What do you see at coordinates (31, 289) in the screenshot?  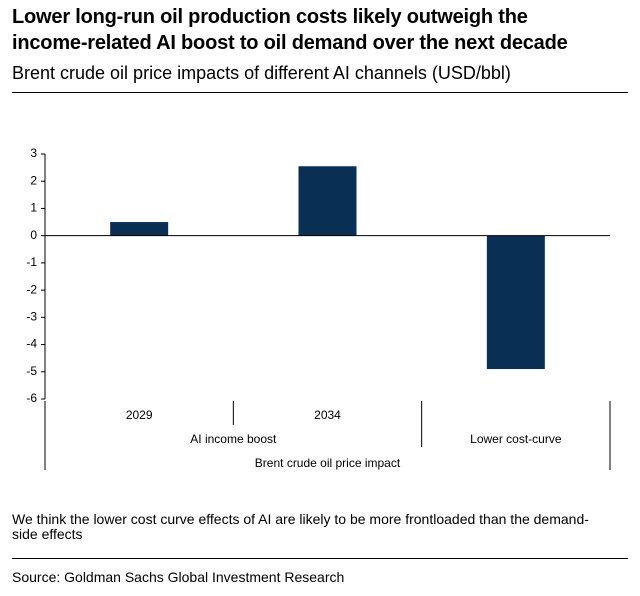 I see `y-tick-label: -2` at bounding box center [31, 289].